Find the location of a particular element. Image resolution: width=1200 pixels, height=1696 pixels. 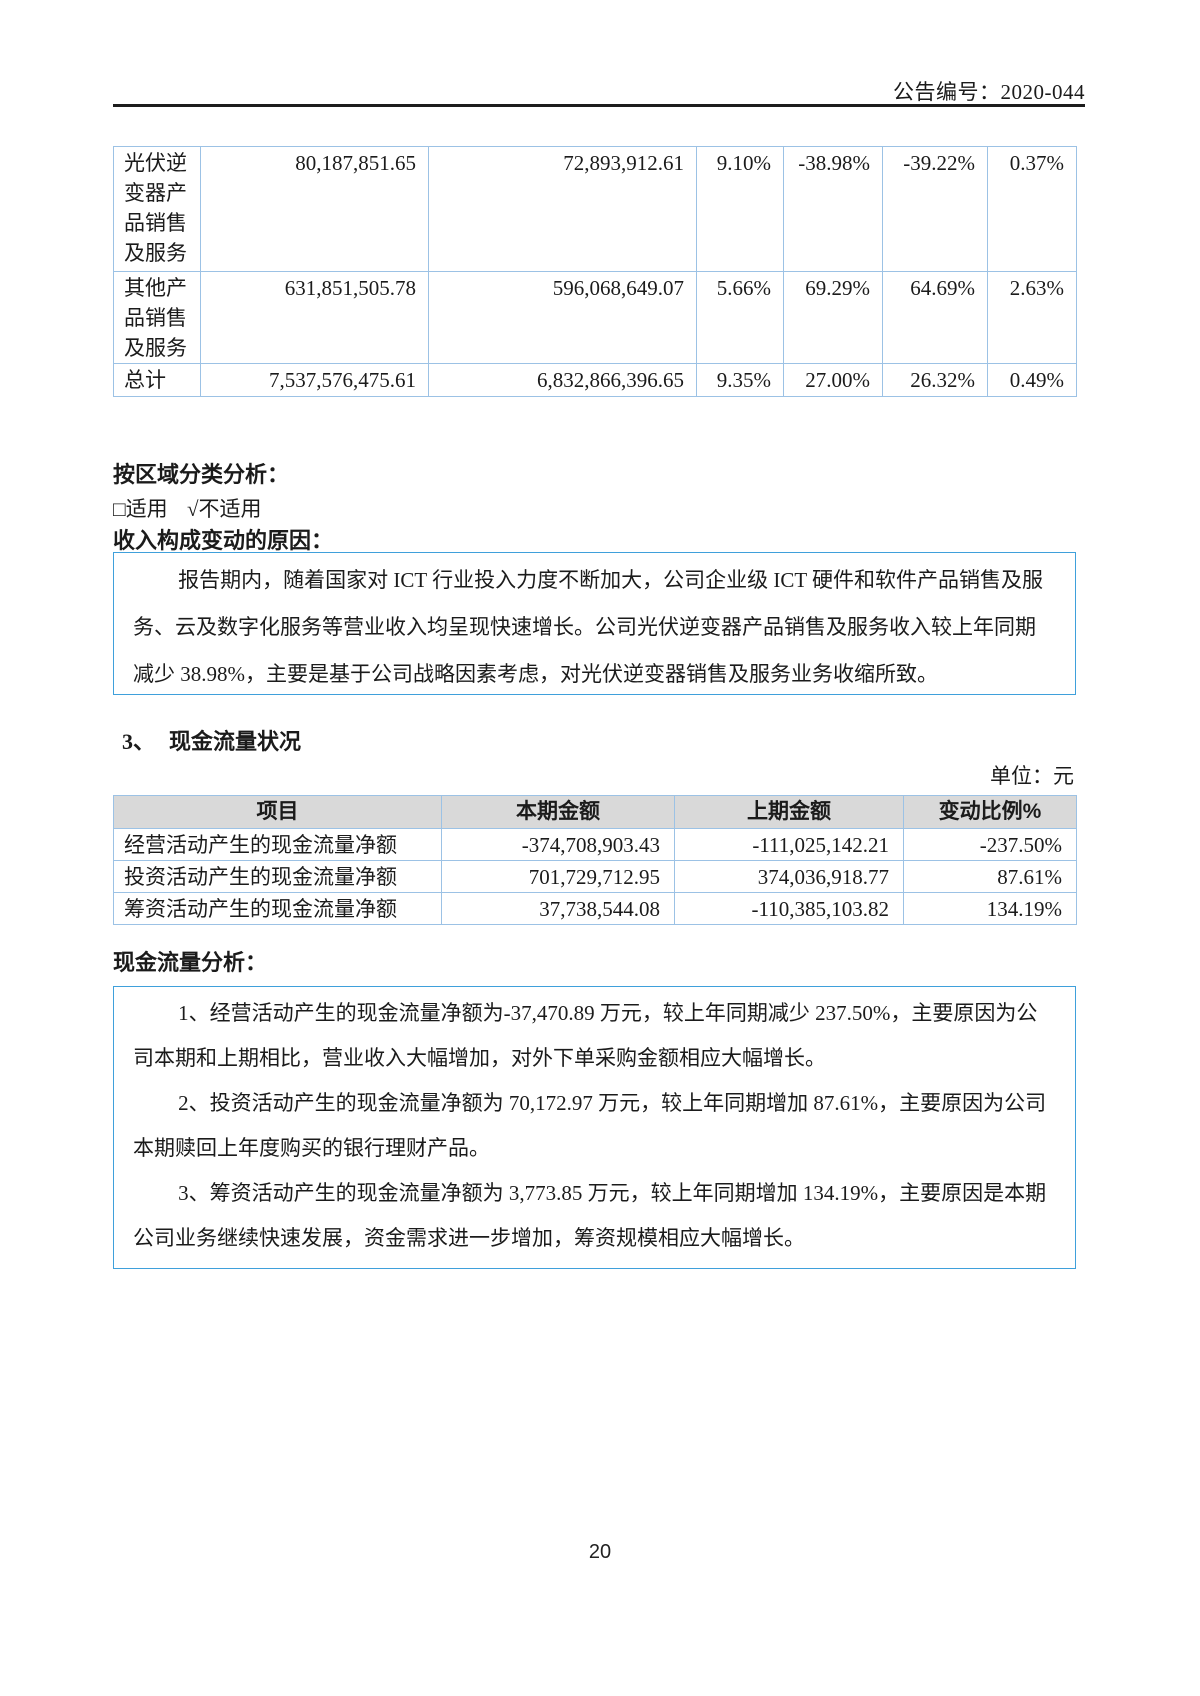

pct-cell: 64.69% is located at coordinates (935, 317).